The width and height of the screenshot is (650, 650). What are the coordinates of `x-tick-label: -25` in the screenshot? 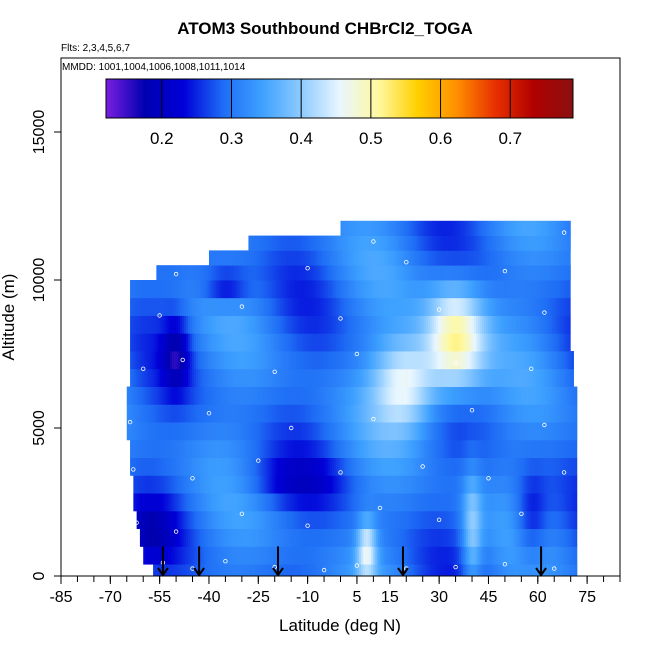 It's located at (258, 597).